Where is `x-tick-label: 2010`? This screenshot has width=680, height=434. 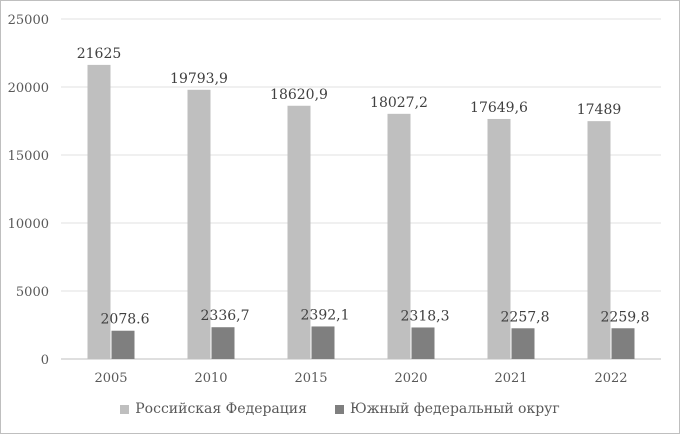
x-tick-label: 2010 is located at coordinates (210, 378).